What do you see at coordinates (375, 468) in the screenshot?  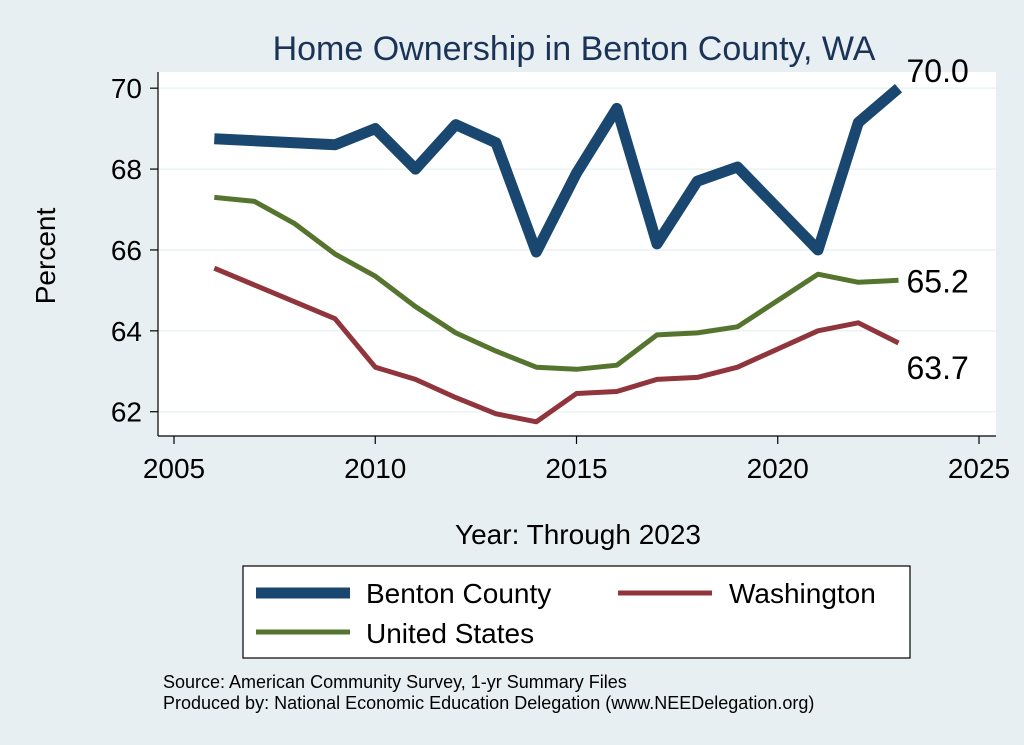 I see `x-tick-label-2010: 2010` at bounding box center [375, 468].